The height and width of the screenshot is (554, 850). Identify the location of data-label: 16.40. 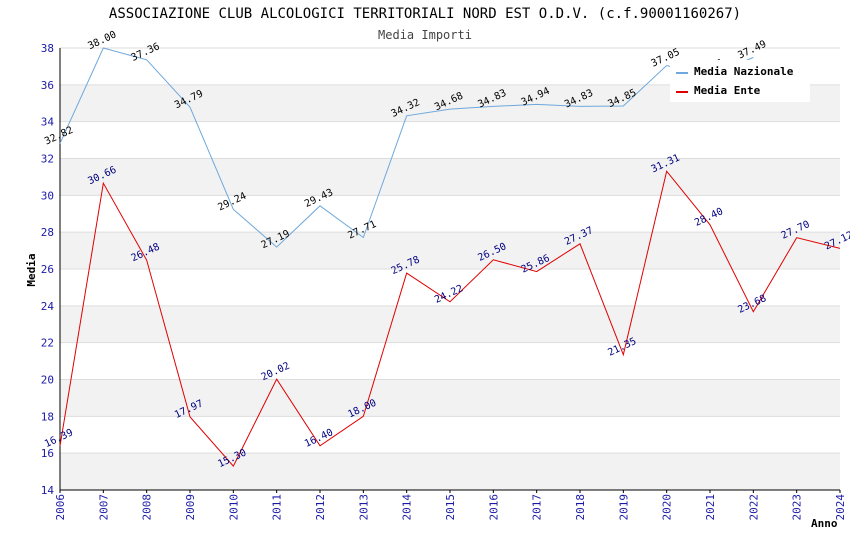
(319, 438).